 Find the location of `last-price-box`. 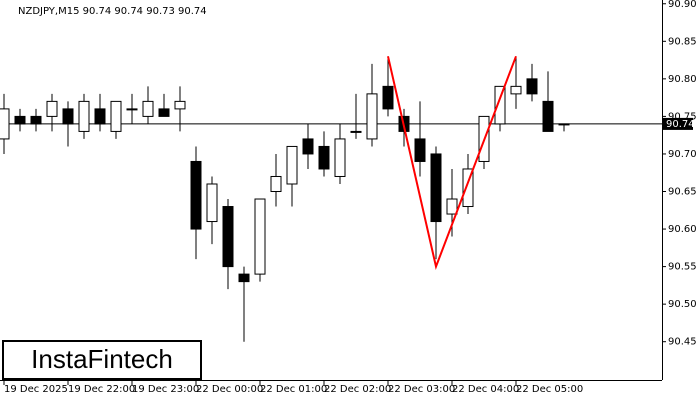

last-price-box is located at coordinates (678, 123).